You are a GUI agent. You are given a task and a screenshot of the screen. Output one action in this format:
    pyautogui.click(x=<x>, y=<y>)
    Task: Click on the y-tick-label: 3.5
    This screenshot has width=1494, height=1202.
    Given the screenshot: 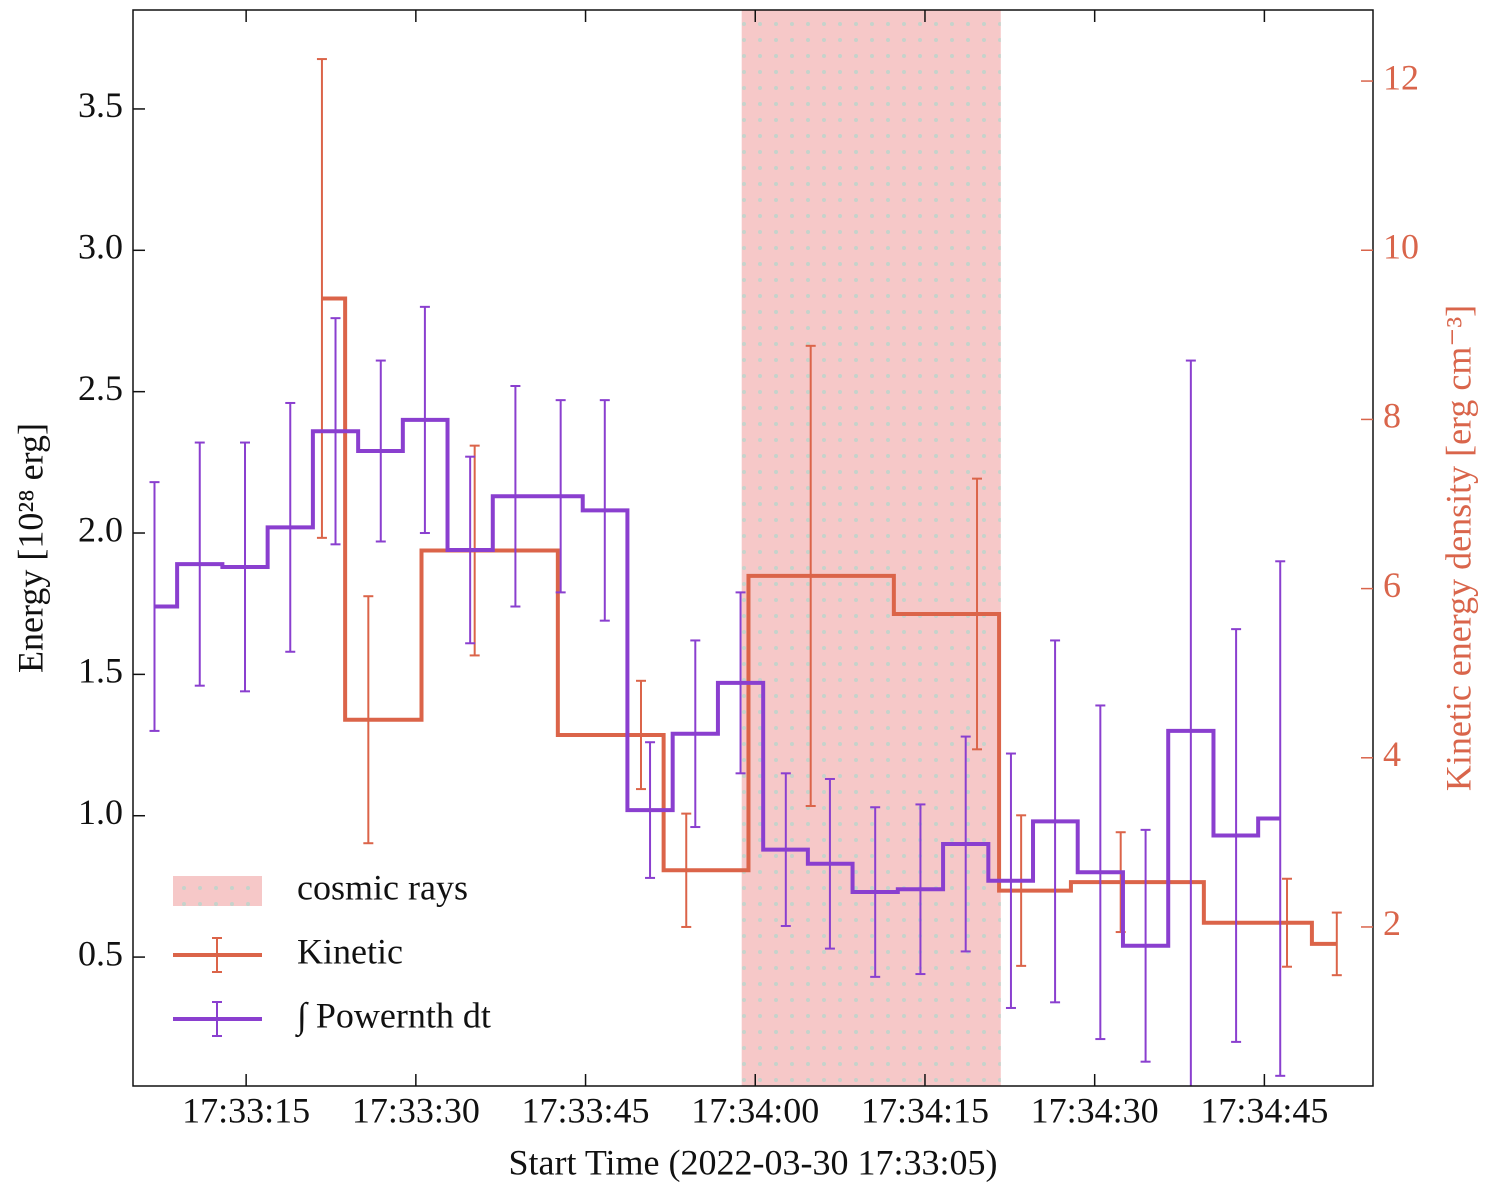 What is the action you would take?
    pyautogui.click(x=100, y=105)
    